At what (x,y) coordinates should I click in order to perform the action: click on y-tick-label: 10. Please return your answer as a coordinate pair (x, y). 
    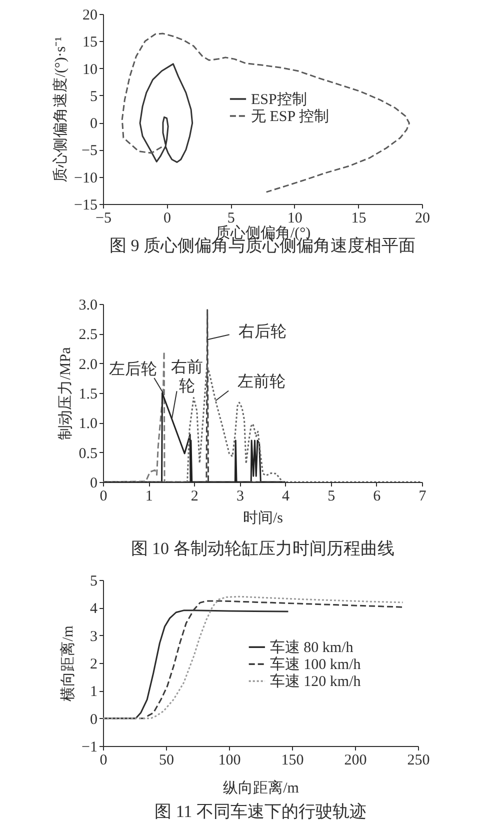
    Looking at the image, I should click on (90, 70).